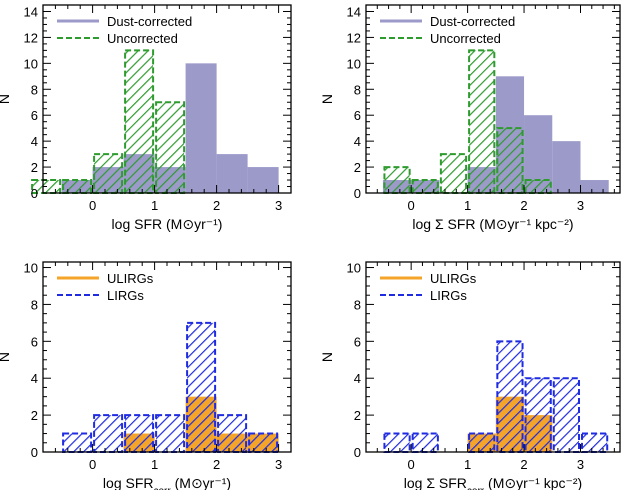 The image size is (631, 490). What do you see at coordinates (167, 224) in the screenshot?
I see `x-axis-label: log SFR (M⊙yr⁻¹)` at bounding box center [167, 224].